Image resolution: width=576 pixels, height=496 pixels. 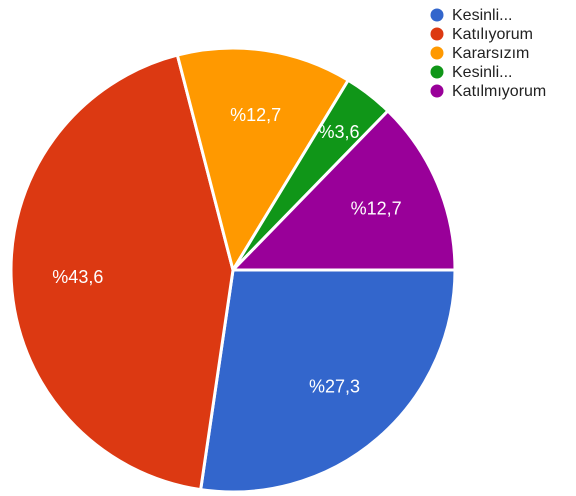 What do you see at coordinates (338, 132) in the screenshot?
I see `slice-label: %3,6` at bounding box center [338, 132].